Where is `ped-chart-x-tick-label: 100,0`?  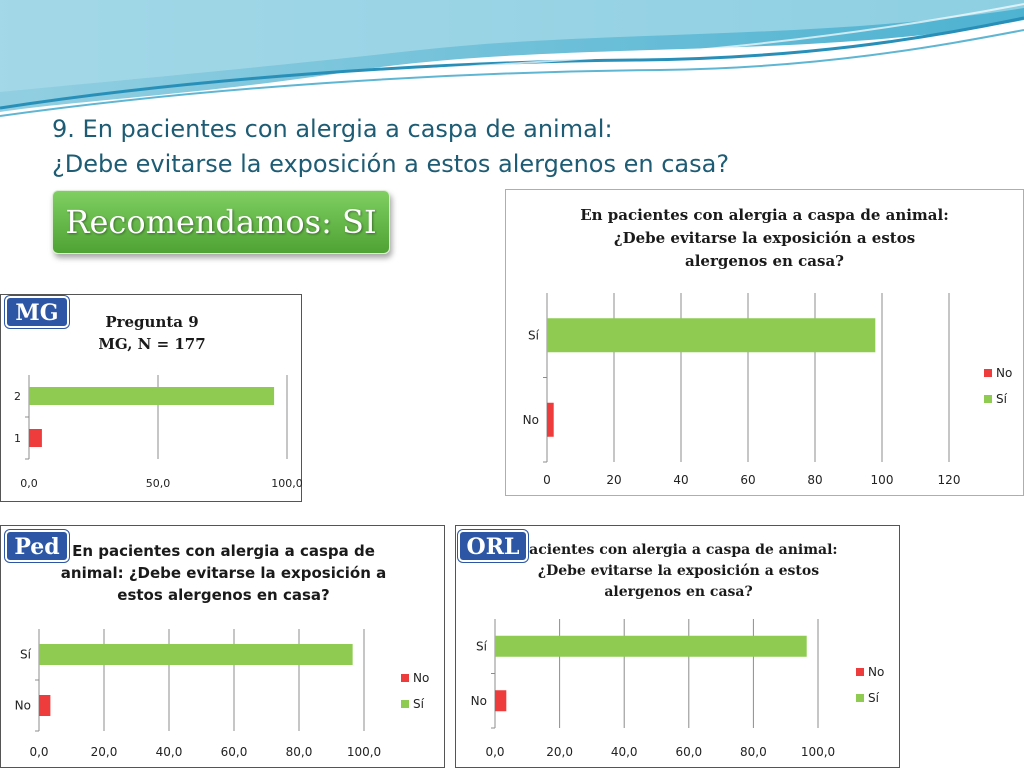
ped-chart-x-tick-label: 100,0 is located at coordinates (364, 752).